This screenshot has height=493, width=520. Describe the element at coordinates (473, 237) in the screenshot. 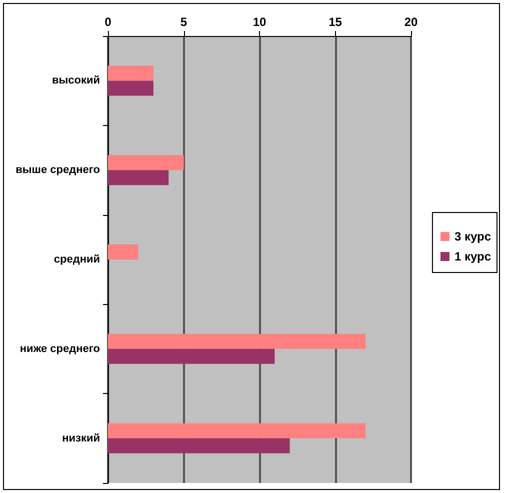

I see `legend-label: 3 курс` at that location.